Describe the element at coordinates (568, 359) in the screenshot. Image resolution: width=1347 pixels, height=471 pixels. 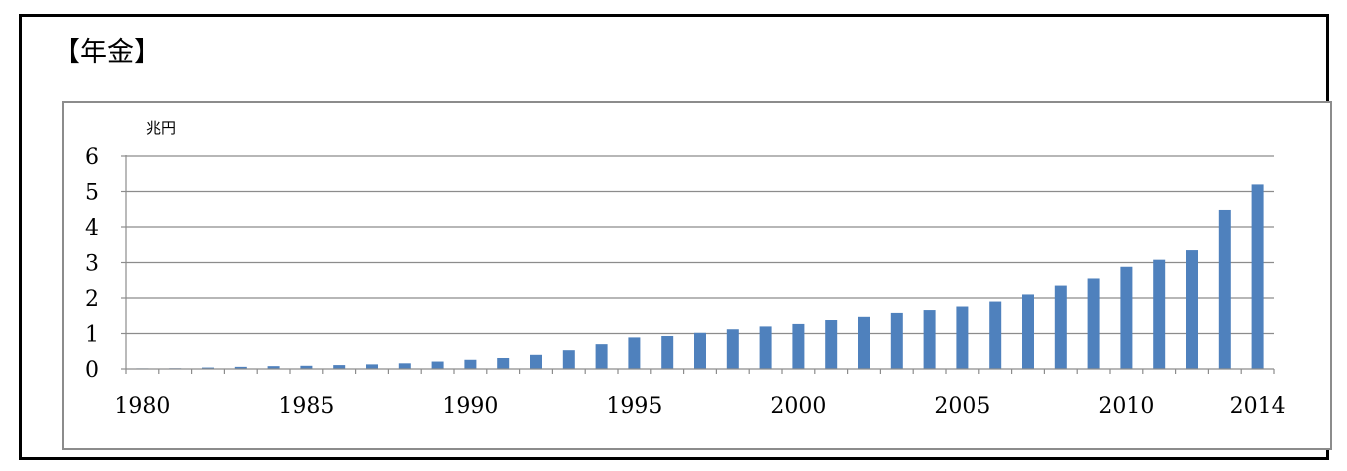
I see `bar-1993` at that location.